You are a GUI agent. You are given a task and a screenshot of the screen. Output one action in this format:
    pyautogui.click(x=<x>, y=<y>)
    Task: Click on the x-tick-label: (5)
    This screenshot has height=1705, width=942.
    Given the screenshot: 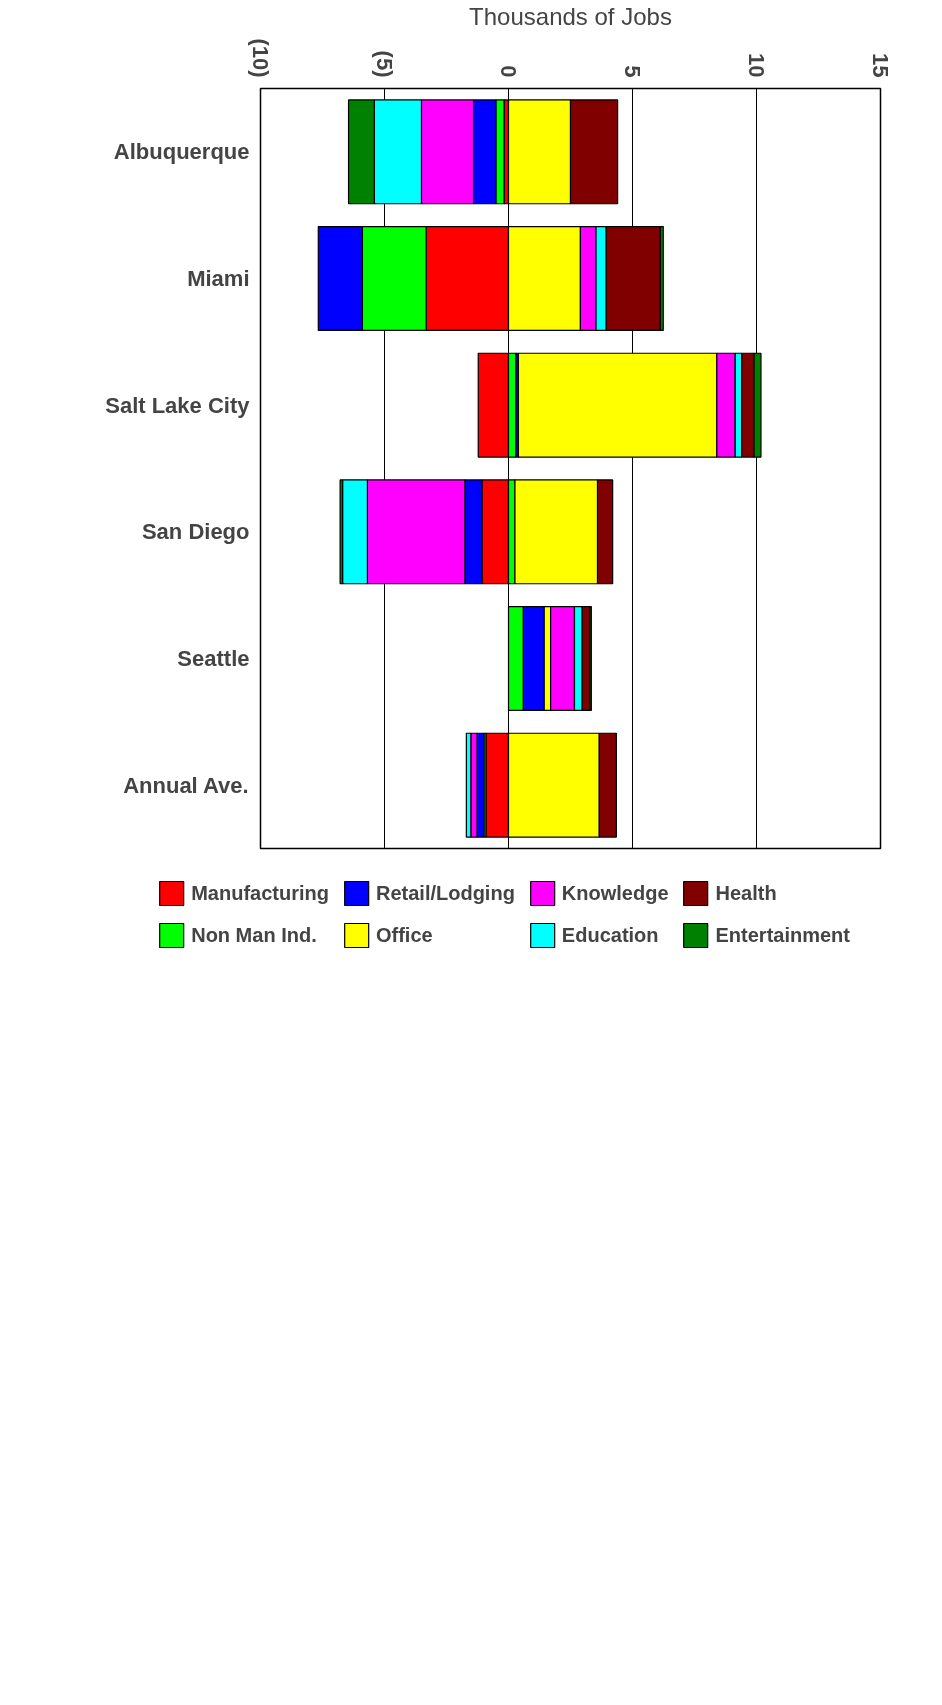 What is the action you would take?
    pyautogui.click(x=384, y=64)
    